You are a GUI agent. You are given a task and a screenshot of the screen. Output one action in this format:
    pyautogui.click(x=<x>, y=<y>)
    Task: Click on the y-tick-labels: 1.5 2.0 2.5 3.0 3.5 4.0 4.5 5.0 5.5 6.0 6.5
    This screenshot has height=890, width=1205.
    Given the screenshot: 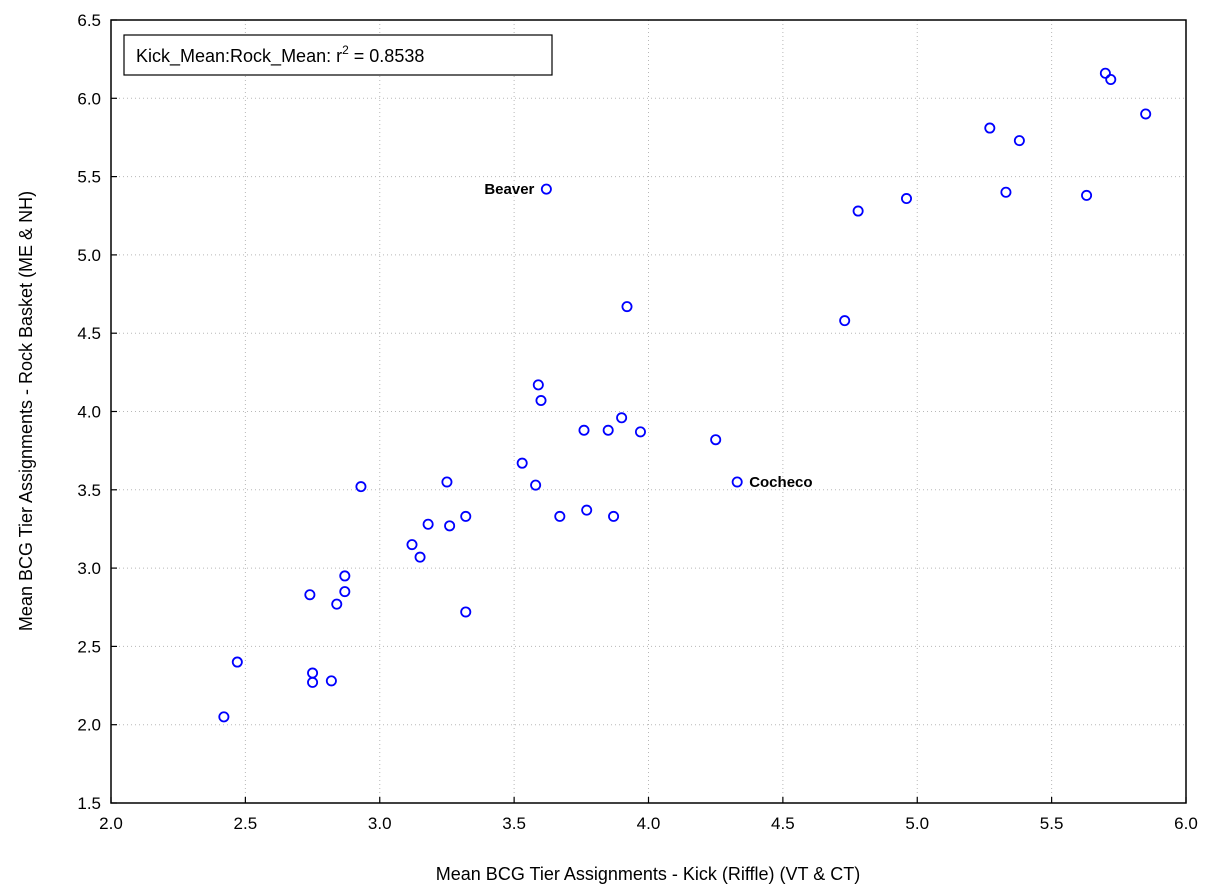 What is the action you would take?
    pyautogui.click(x=89, y=412)
    